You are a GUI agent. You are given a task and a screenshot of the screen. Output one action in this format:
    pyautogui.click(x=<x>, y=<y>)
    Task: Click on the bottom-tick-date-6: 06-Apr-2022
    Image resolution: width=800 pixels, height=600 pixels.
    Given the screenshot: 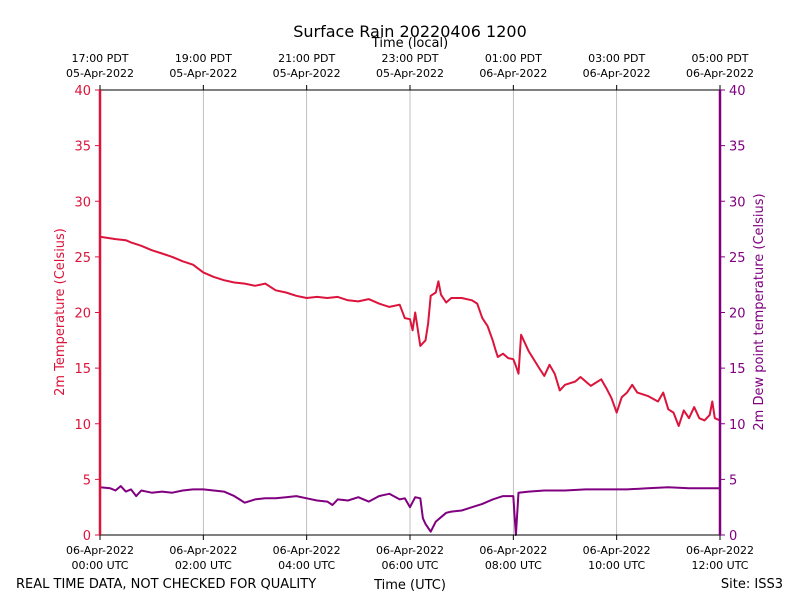 What is the action you would take?
    pyautogui.click(x=720, y=550)
    